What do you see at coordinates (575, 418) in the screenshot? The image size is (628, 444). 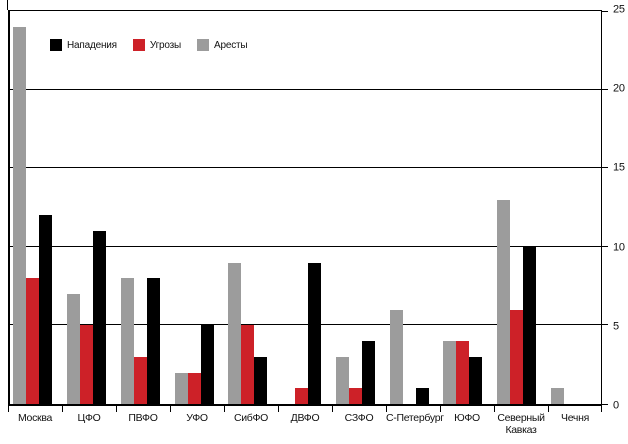 I see `x-axis-label: Чечня` at bounding box center [575, 418].